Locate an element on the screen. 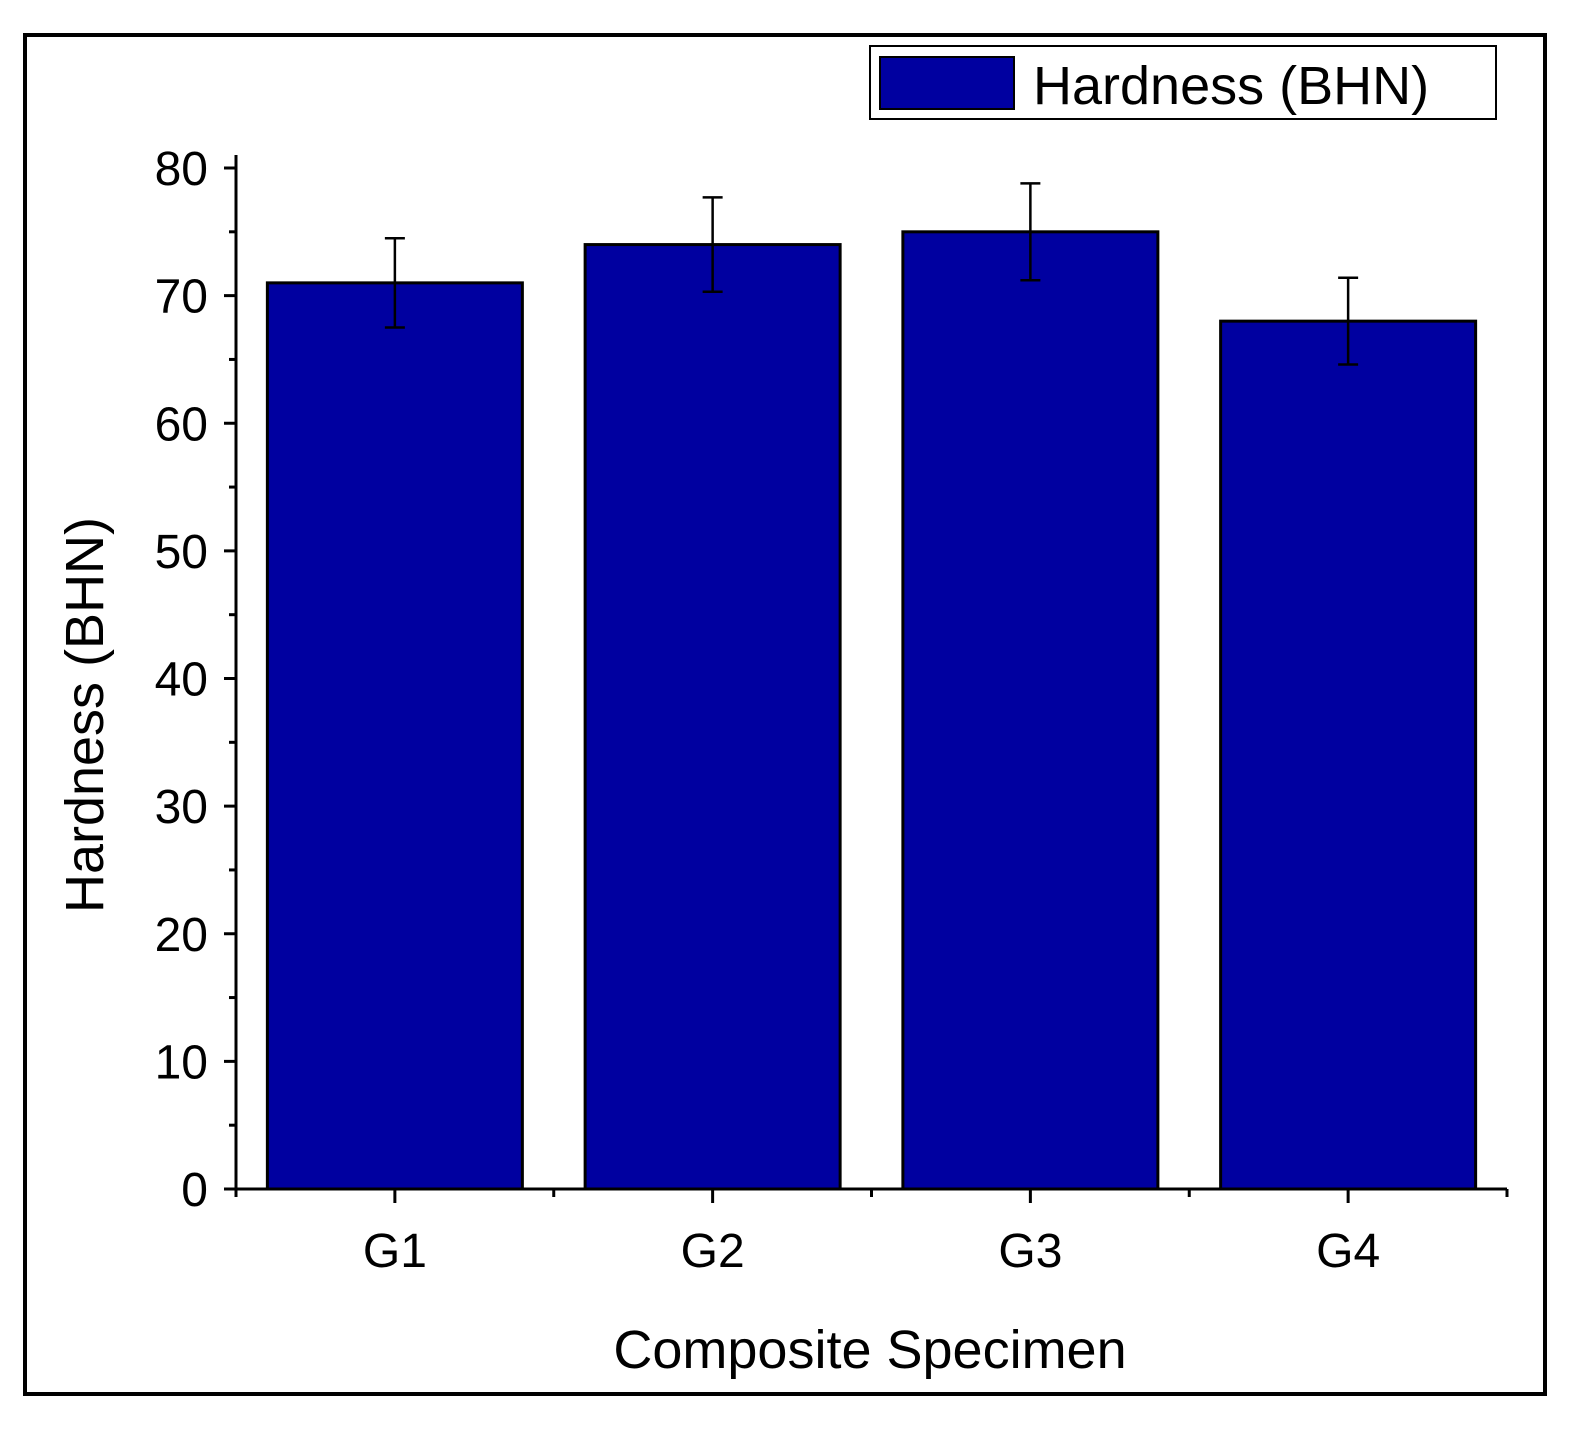 The height and width of the screenshot is (1429, 1572). bar-g2 is located at coordinates (712, 717).